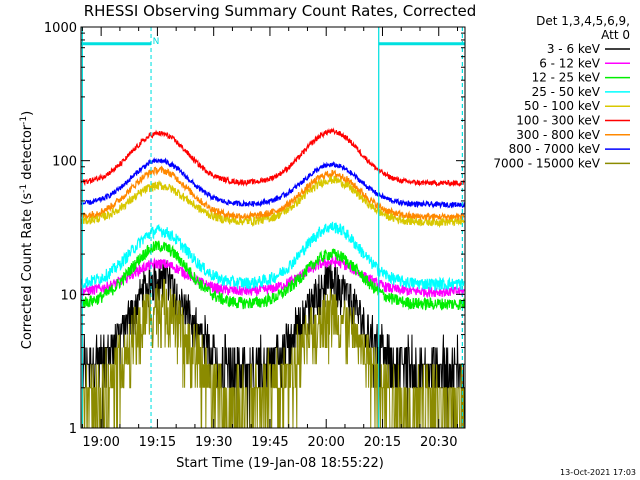 This screenshot has height=480, width=640. Describe the element at coordinates (280, 463) in the screenshot. I see `x-axis-label: Start Time (19-Jan-08 18:55:22)` at that location.